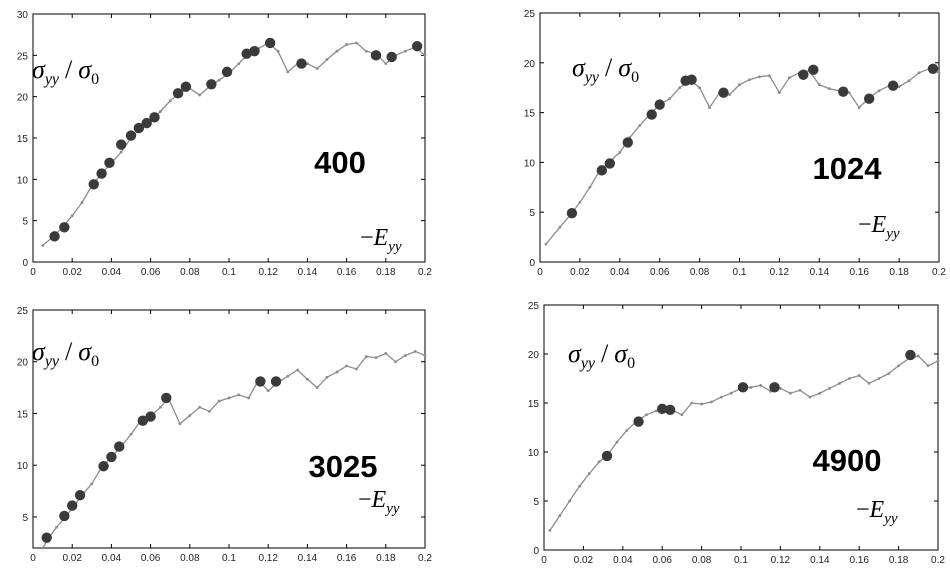  What do you see at coordinates (234, 144) in the screenshot?
I see `series-line` at bounding box center [234, 144].